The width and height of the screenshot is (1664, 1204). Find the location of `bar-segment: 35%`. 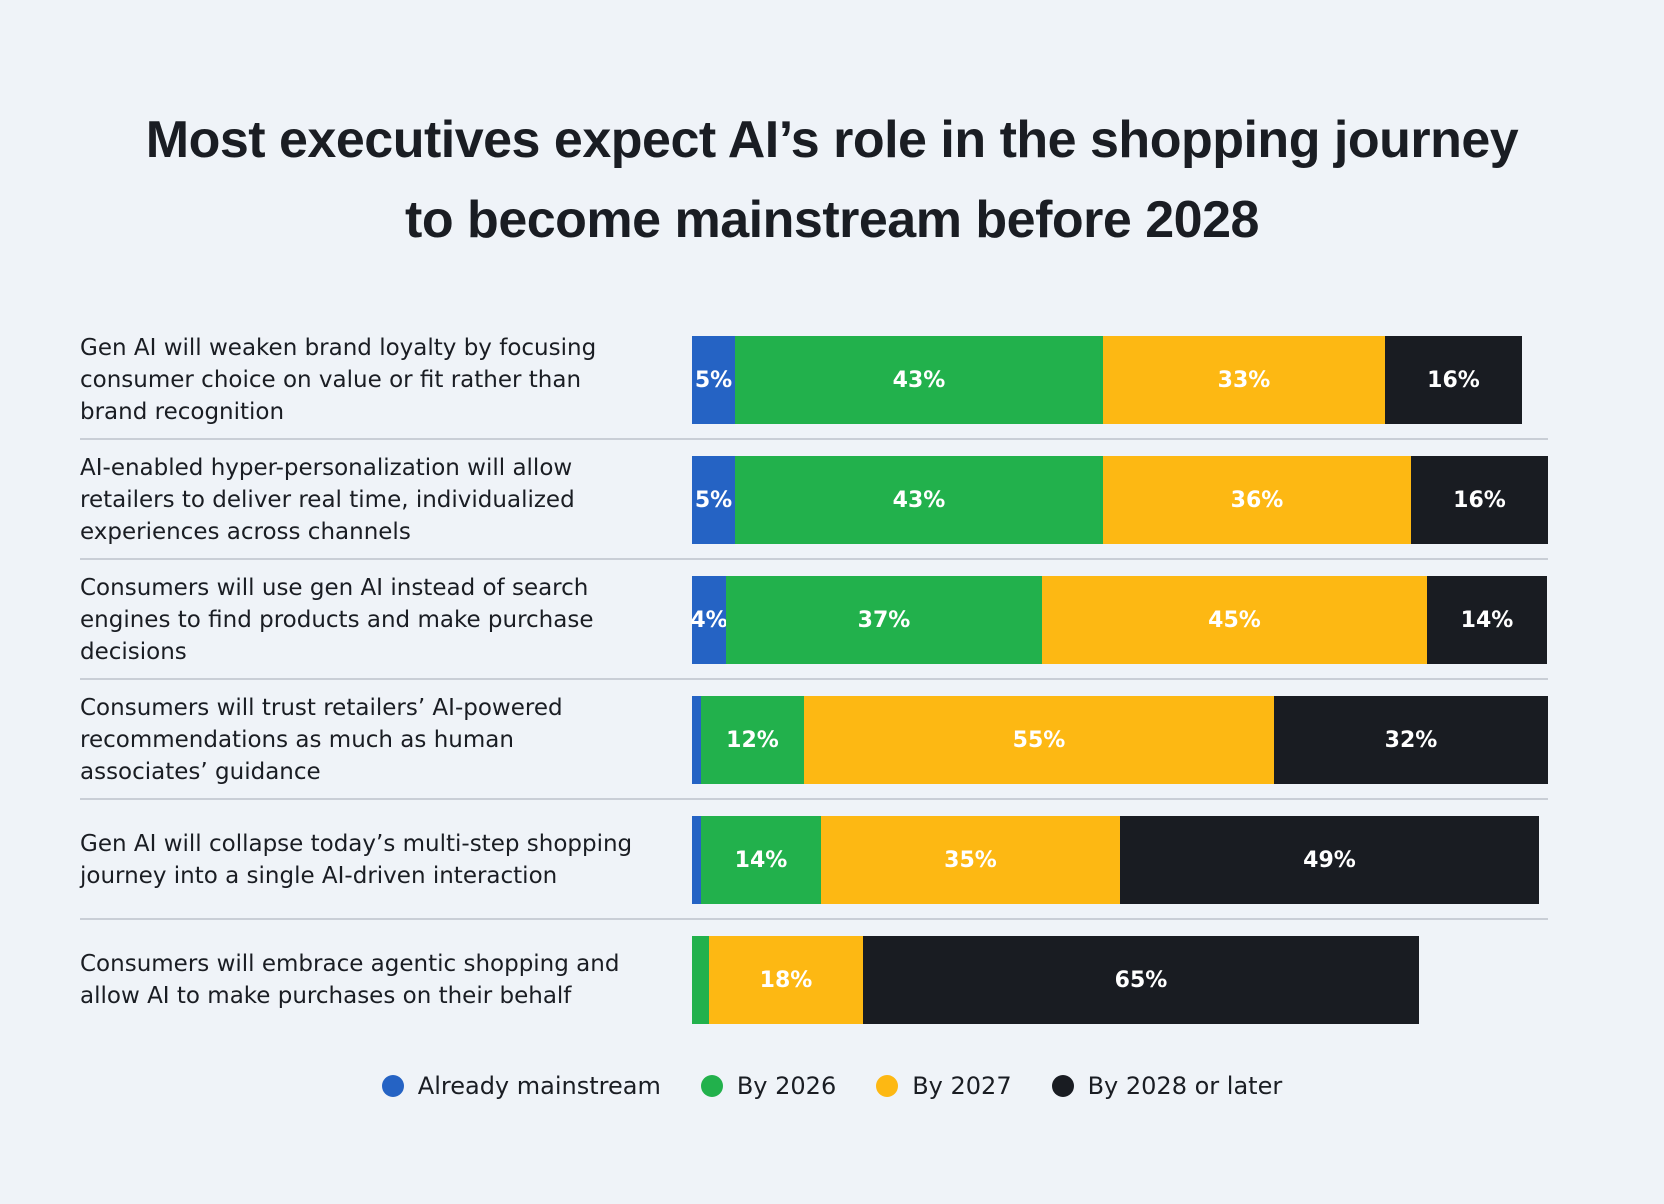

bar-segment: 35% is located at coordinates (970, 860).